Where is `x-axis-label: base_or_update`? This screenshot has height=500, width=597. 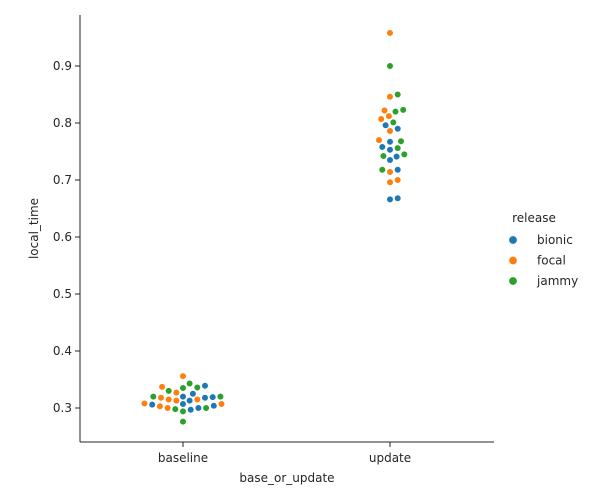
x-axis-label: base_or_update is located at coordinates (286, 478).